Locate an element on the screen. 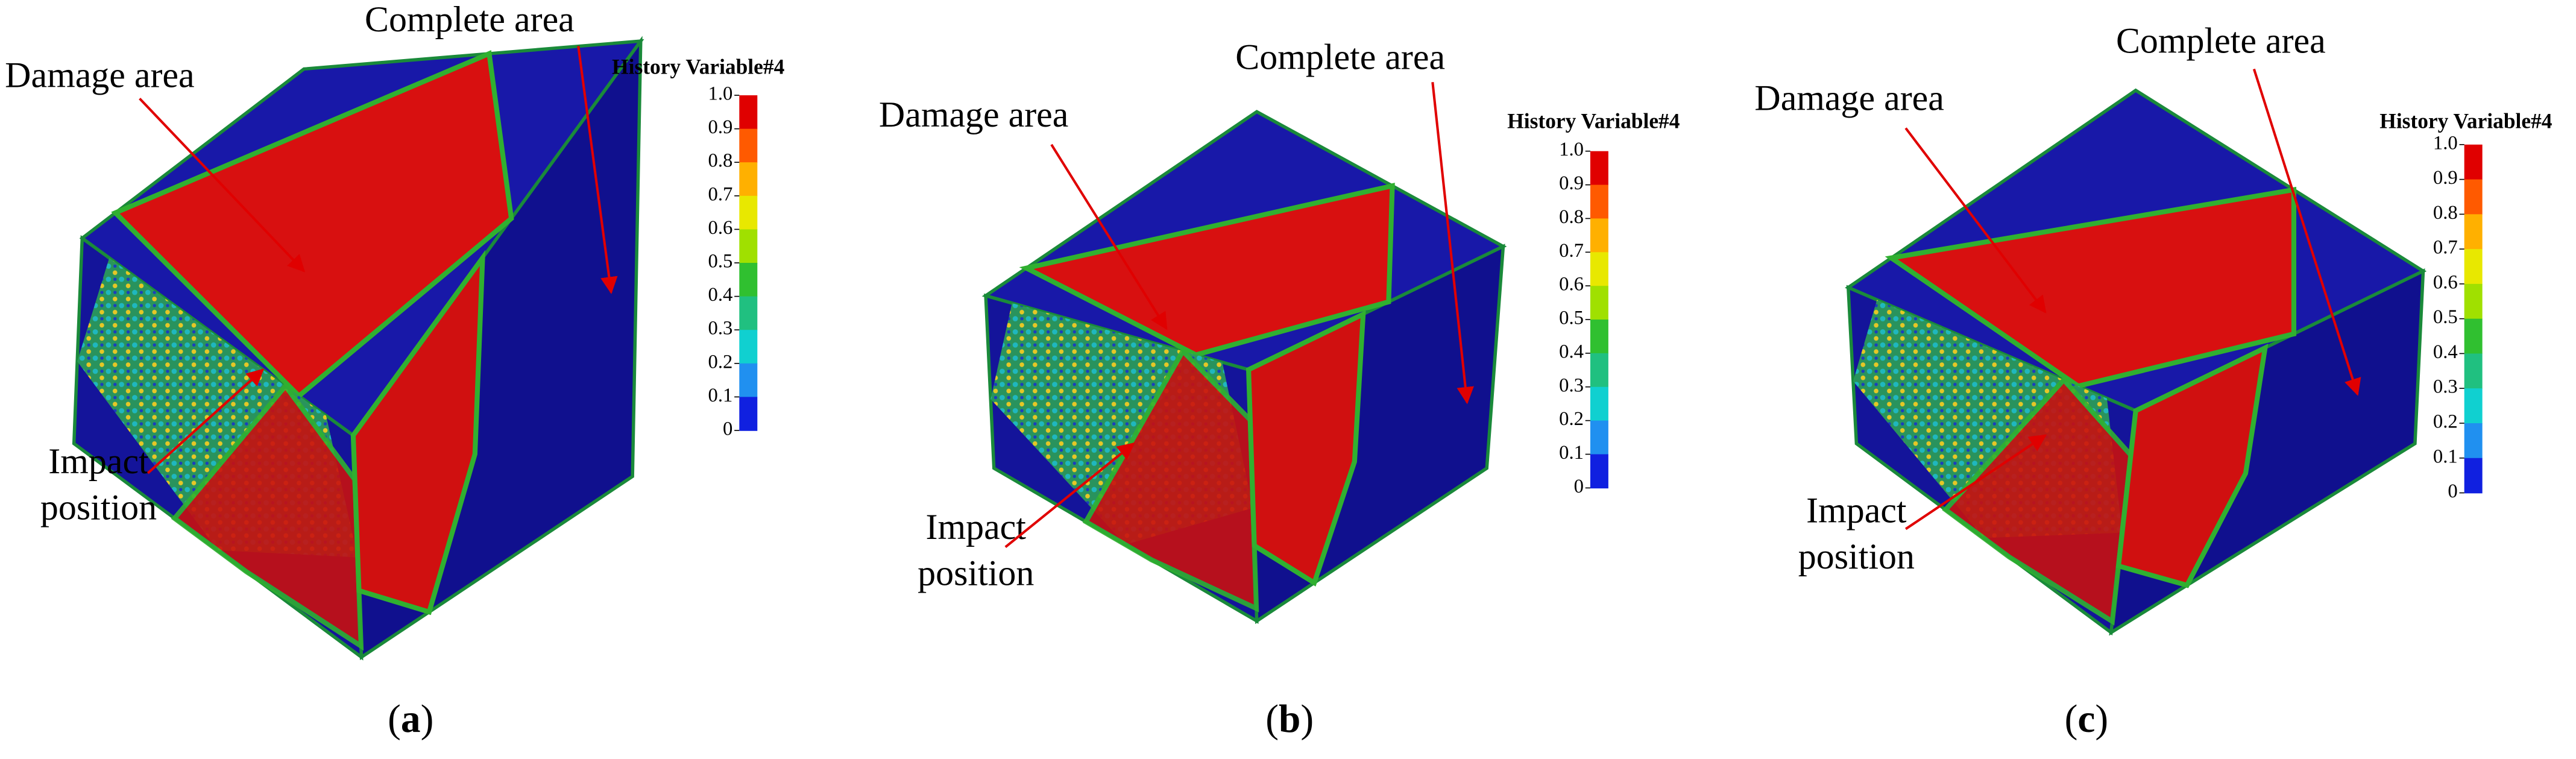 The height and width of the screenshot is (759, 2576). panel-caption: (a) is located at coordinates (410, 719).